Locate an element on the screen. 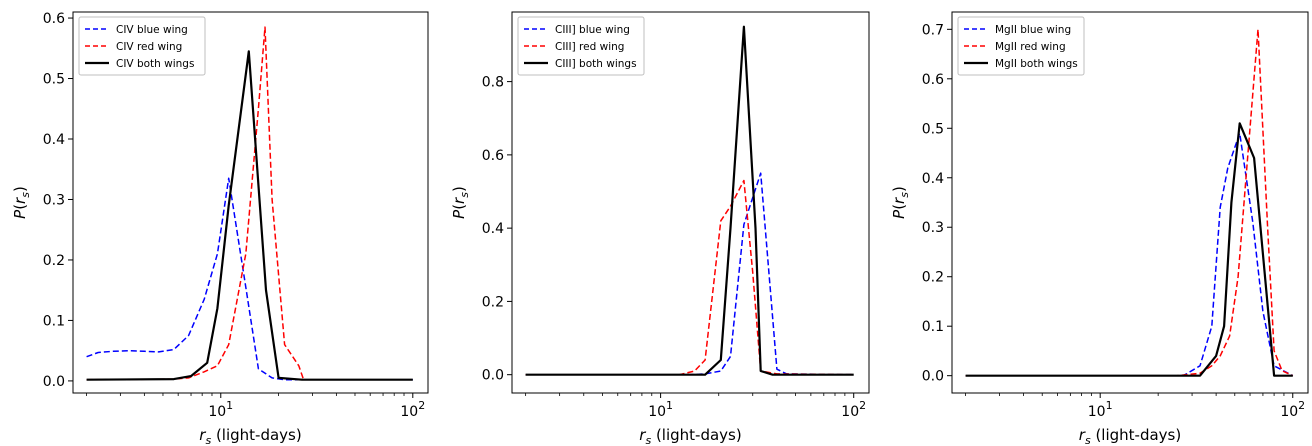  legend-label-3: CIV both wings is located at coordinates (155, 64).